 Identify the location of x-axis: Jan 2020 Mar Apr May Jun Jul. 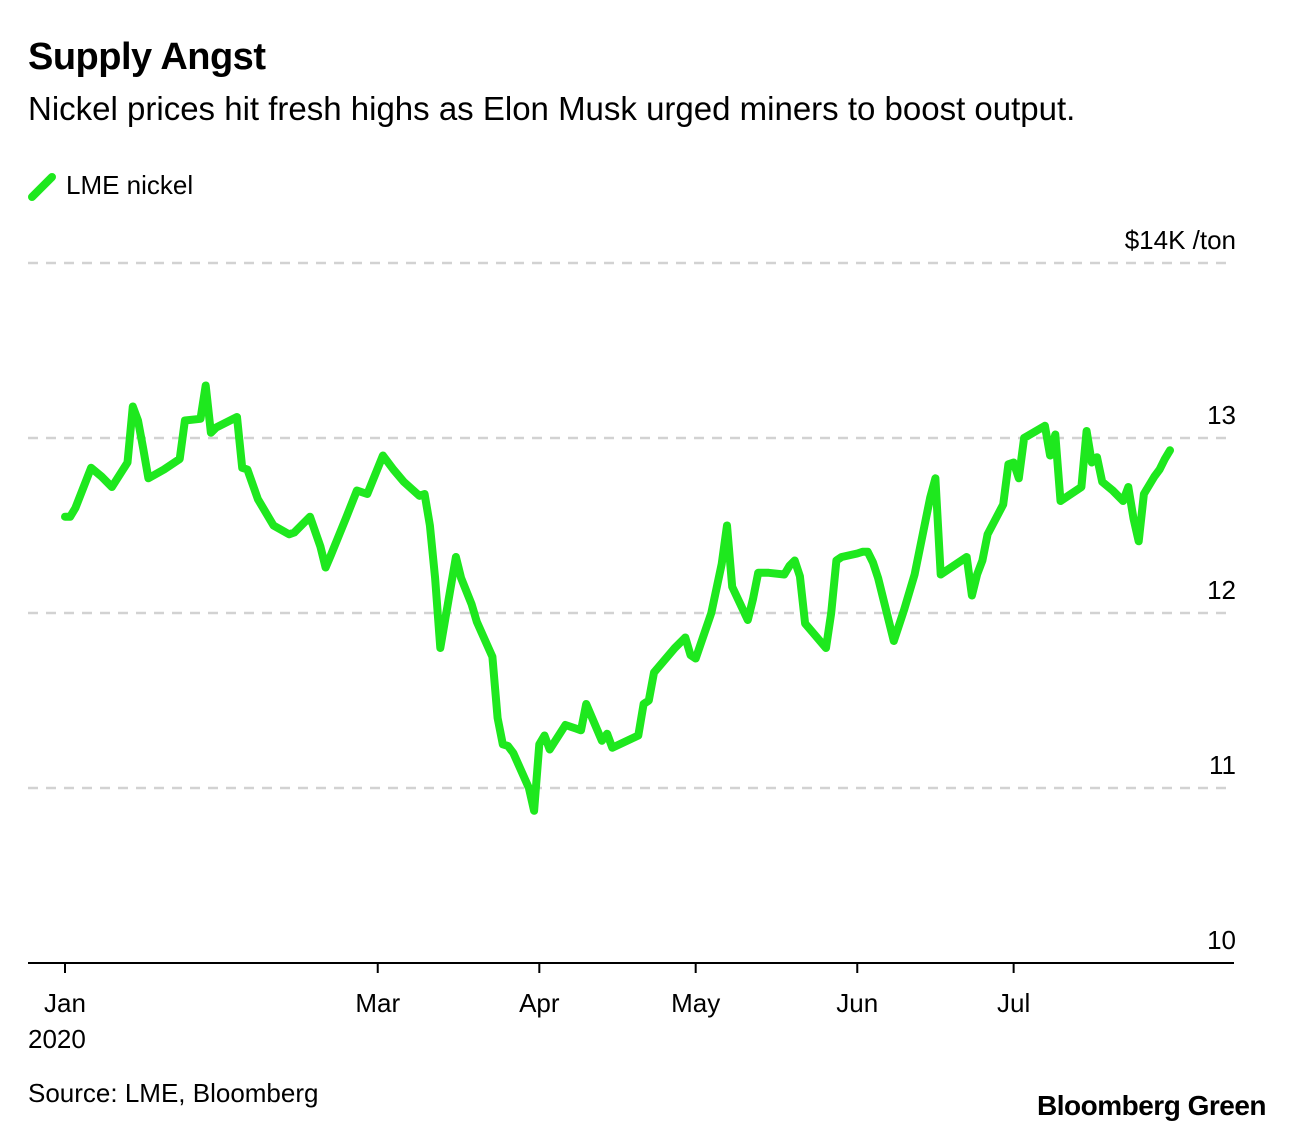
(631, 1008).